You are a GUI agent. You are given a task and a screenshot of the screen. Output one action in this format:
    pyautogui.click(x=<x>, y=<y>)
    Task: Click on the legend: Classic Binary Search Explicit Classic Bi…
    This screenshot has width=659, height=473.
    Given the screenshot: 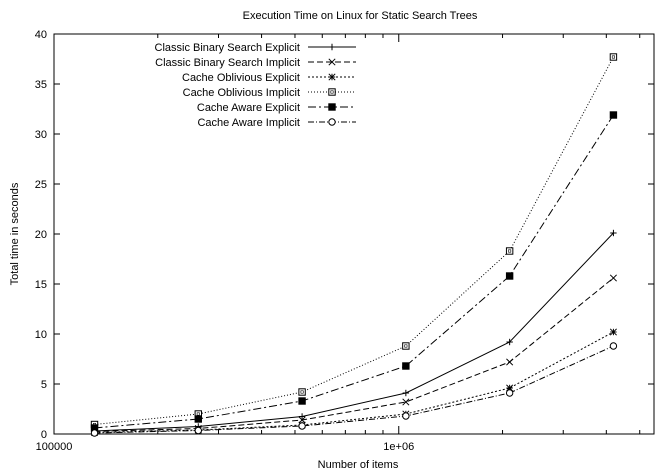 What is the action you would take?
    pyautogui.click(x=255, y=85)
    